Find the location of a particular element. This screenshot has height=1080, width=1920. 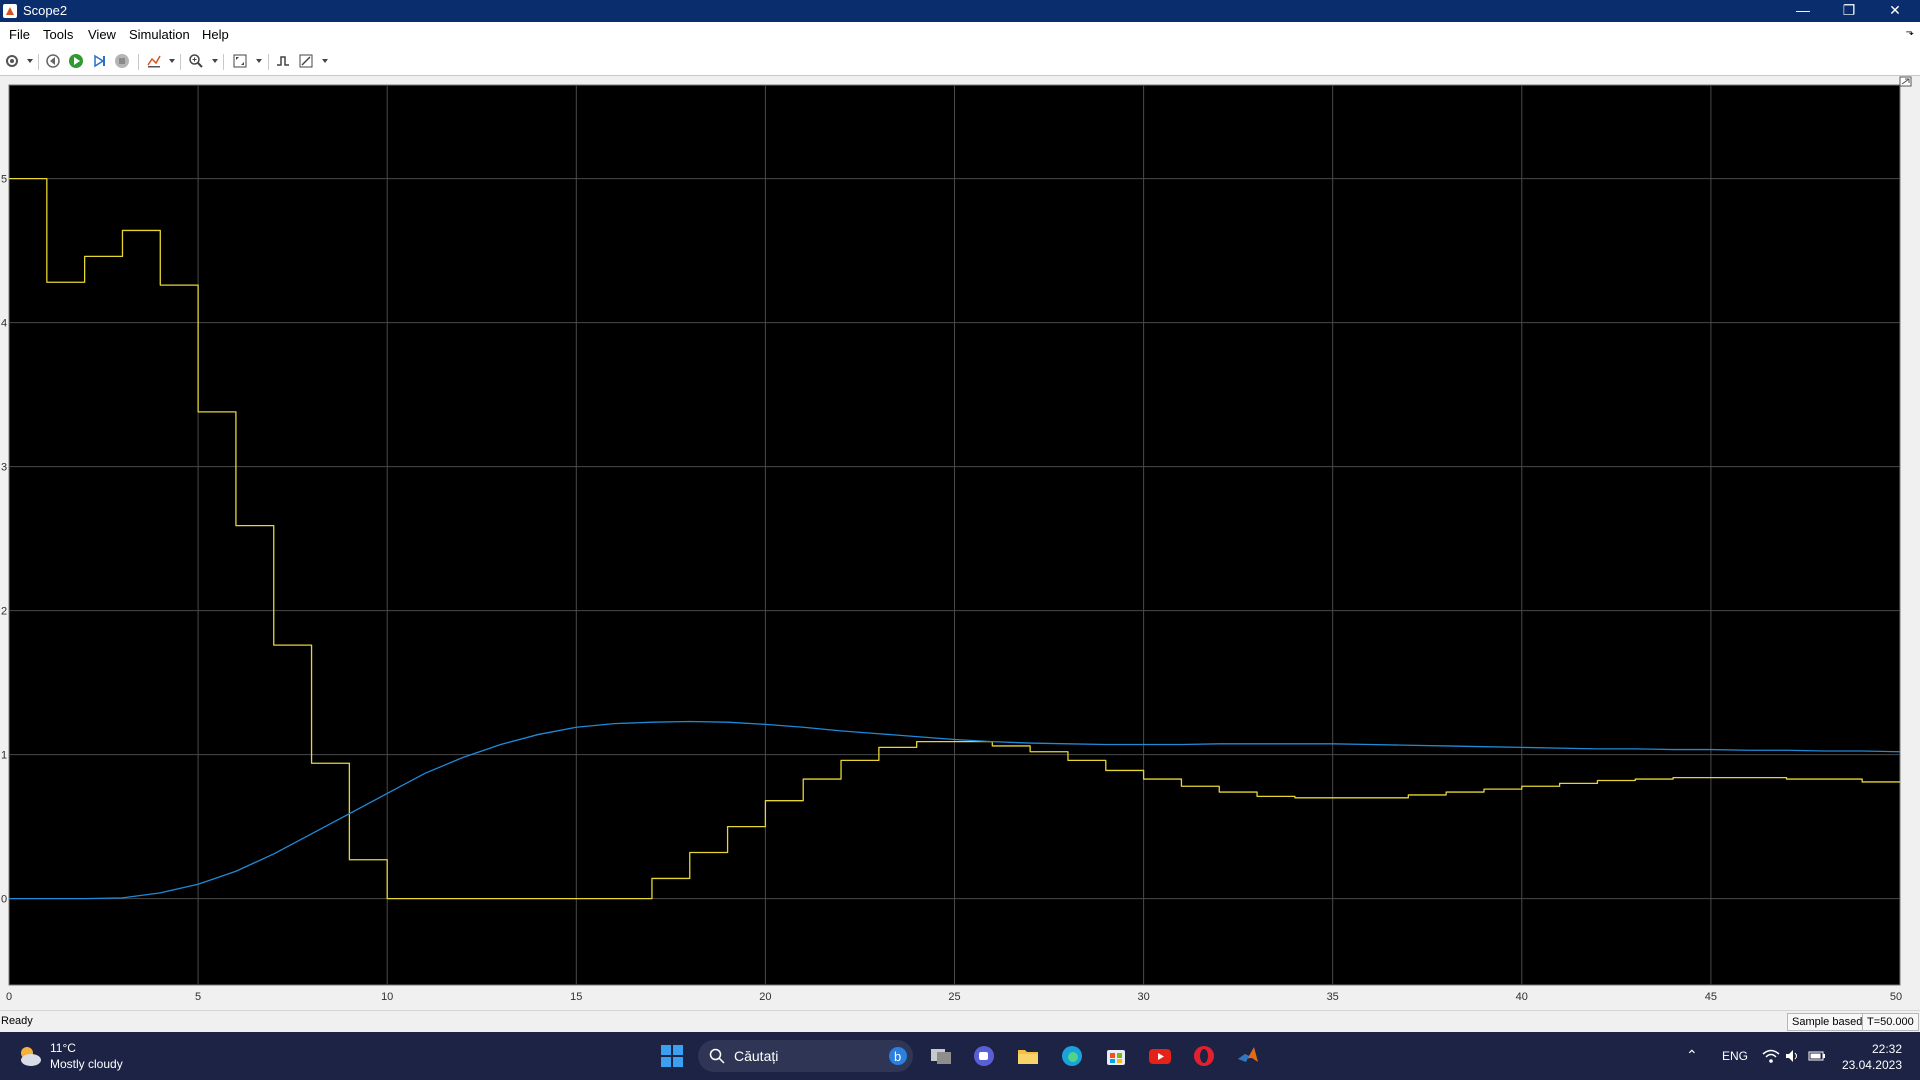

matlab-app-icon is located at coordinates (10, 11).